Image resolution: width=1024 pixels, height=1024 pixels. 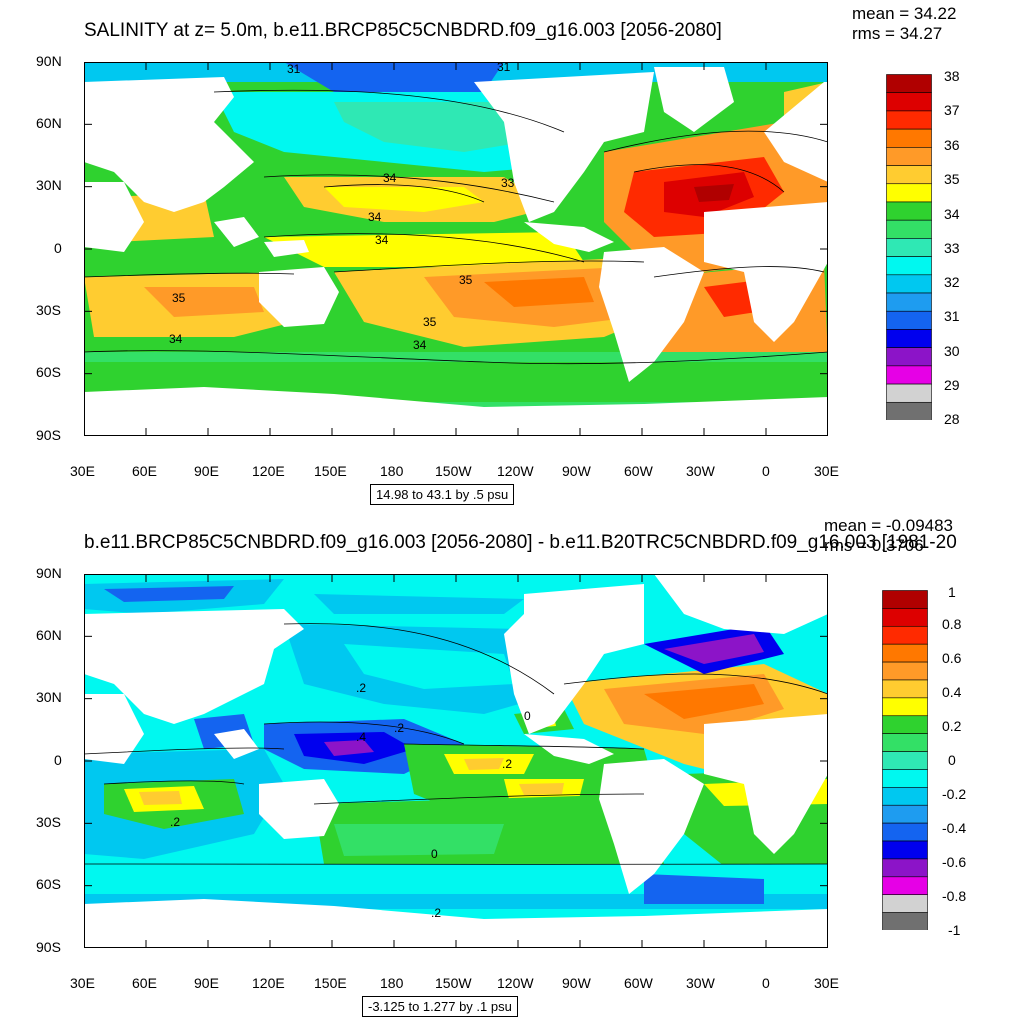 I want to click on colorbar-label: 1, so click(x=952, y=592).